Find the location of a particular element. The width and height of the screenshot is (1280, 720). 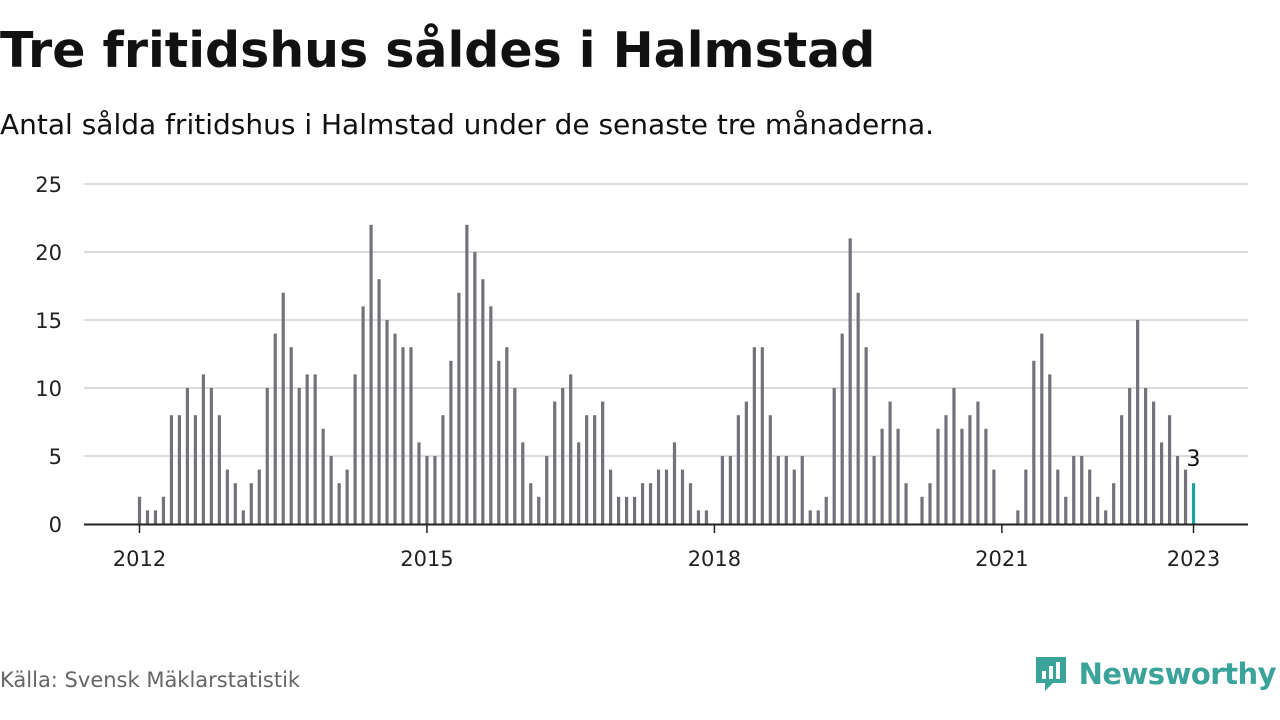

brand-logo: Newsworthy is located at coordinates (1155, 674).